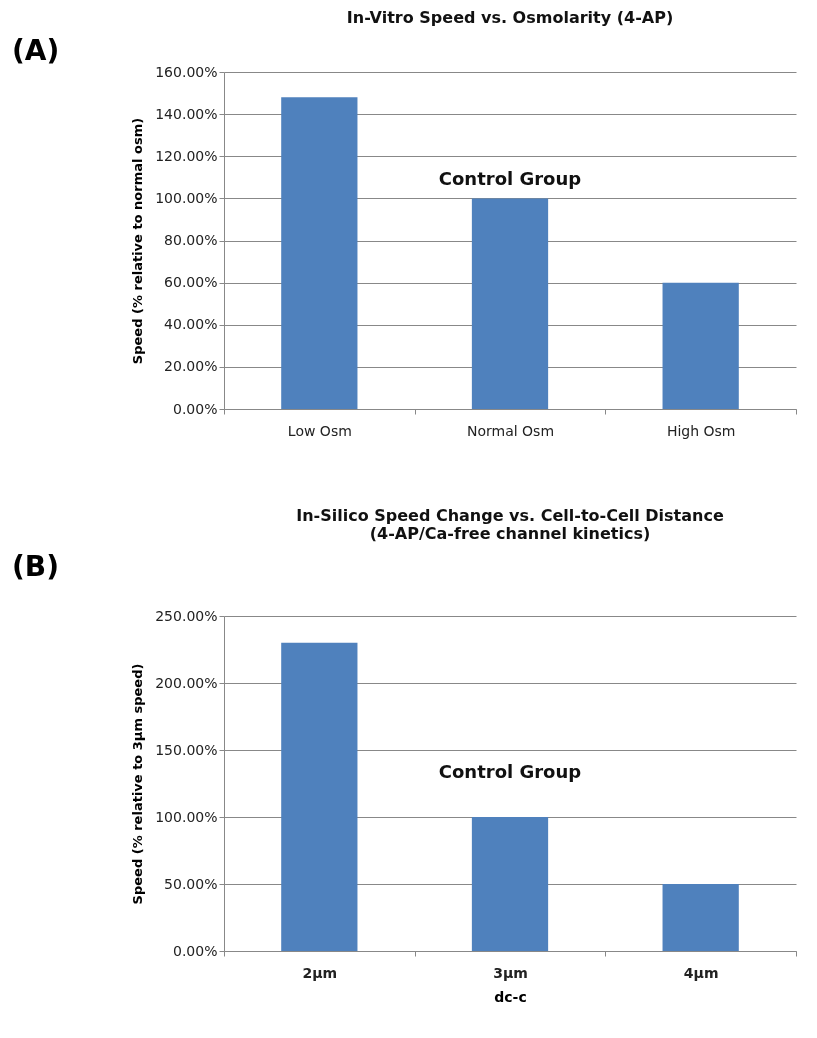 The image size is (817, 1038). I want to click on x-axis-title: dc-c, so click(510, 996).